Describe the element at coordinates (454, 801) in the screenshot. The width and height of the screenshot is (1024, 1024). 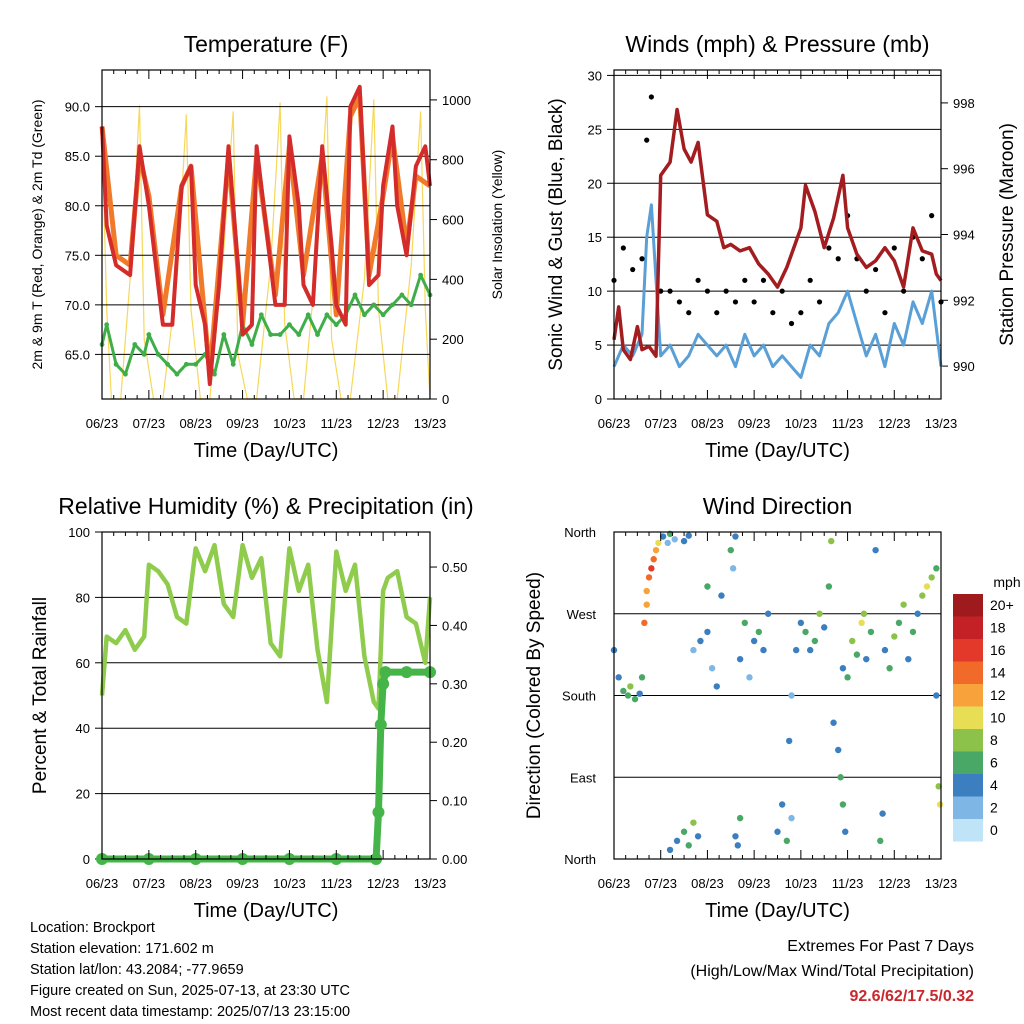
I see `y-right-tick-label: 0.10` at that location.